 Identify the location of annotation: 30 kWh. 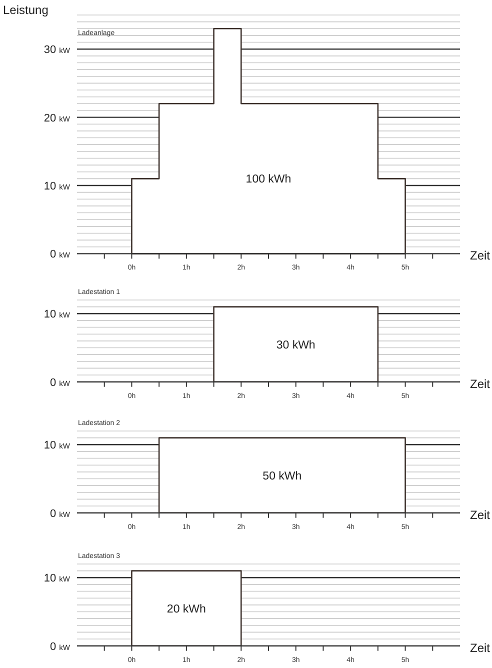
(296, 345).